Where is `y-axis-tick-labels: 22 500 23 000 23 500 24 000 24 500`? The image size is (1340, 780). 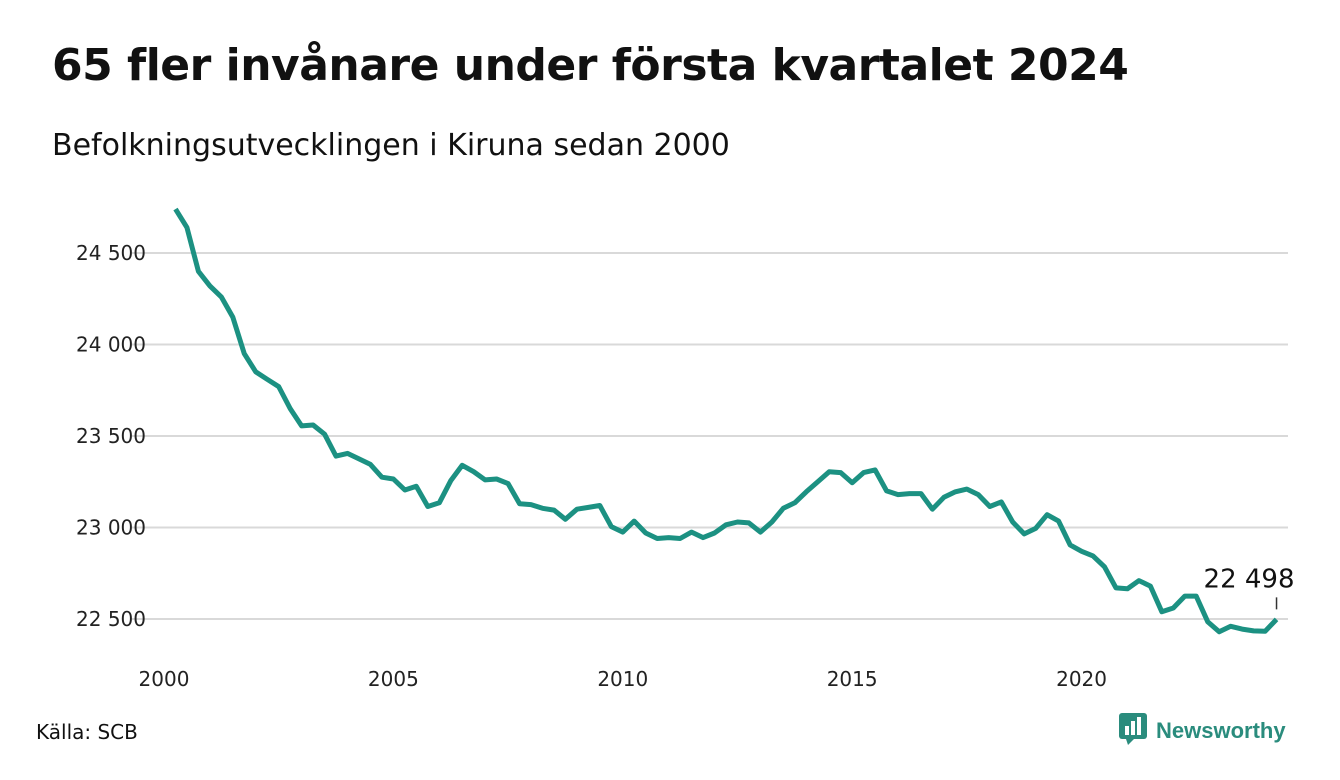
y-axis-tick-labels: 22 500 23 000 23 500 24 000 24 500 is located at coordinates (111, 436).